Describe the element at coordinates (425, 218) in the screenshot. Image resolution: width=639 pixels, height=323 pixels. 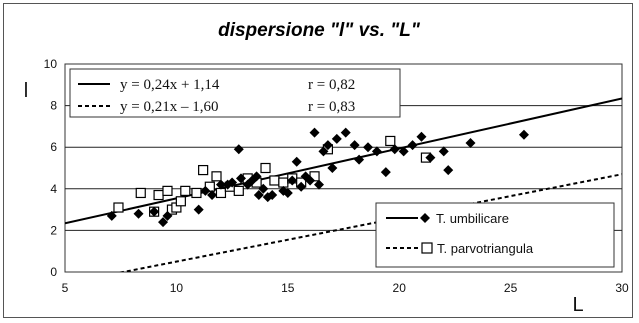
I see `legend-diamond-marker` at that location.